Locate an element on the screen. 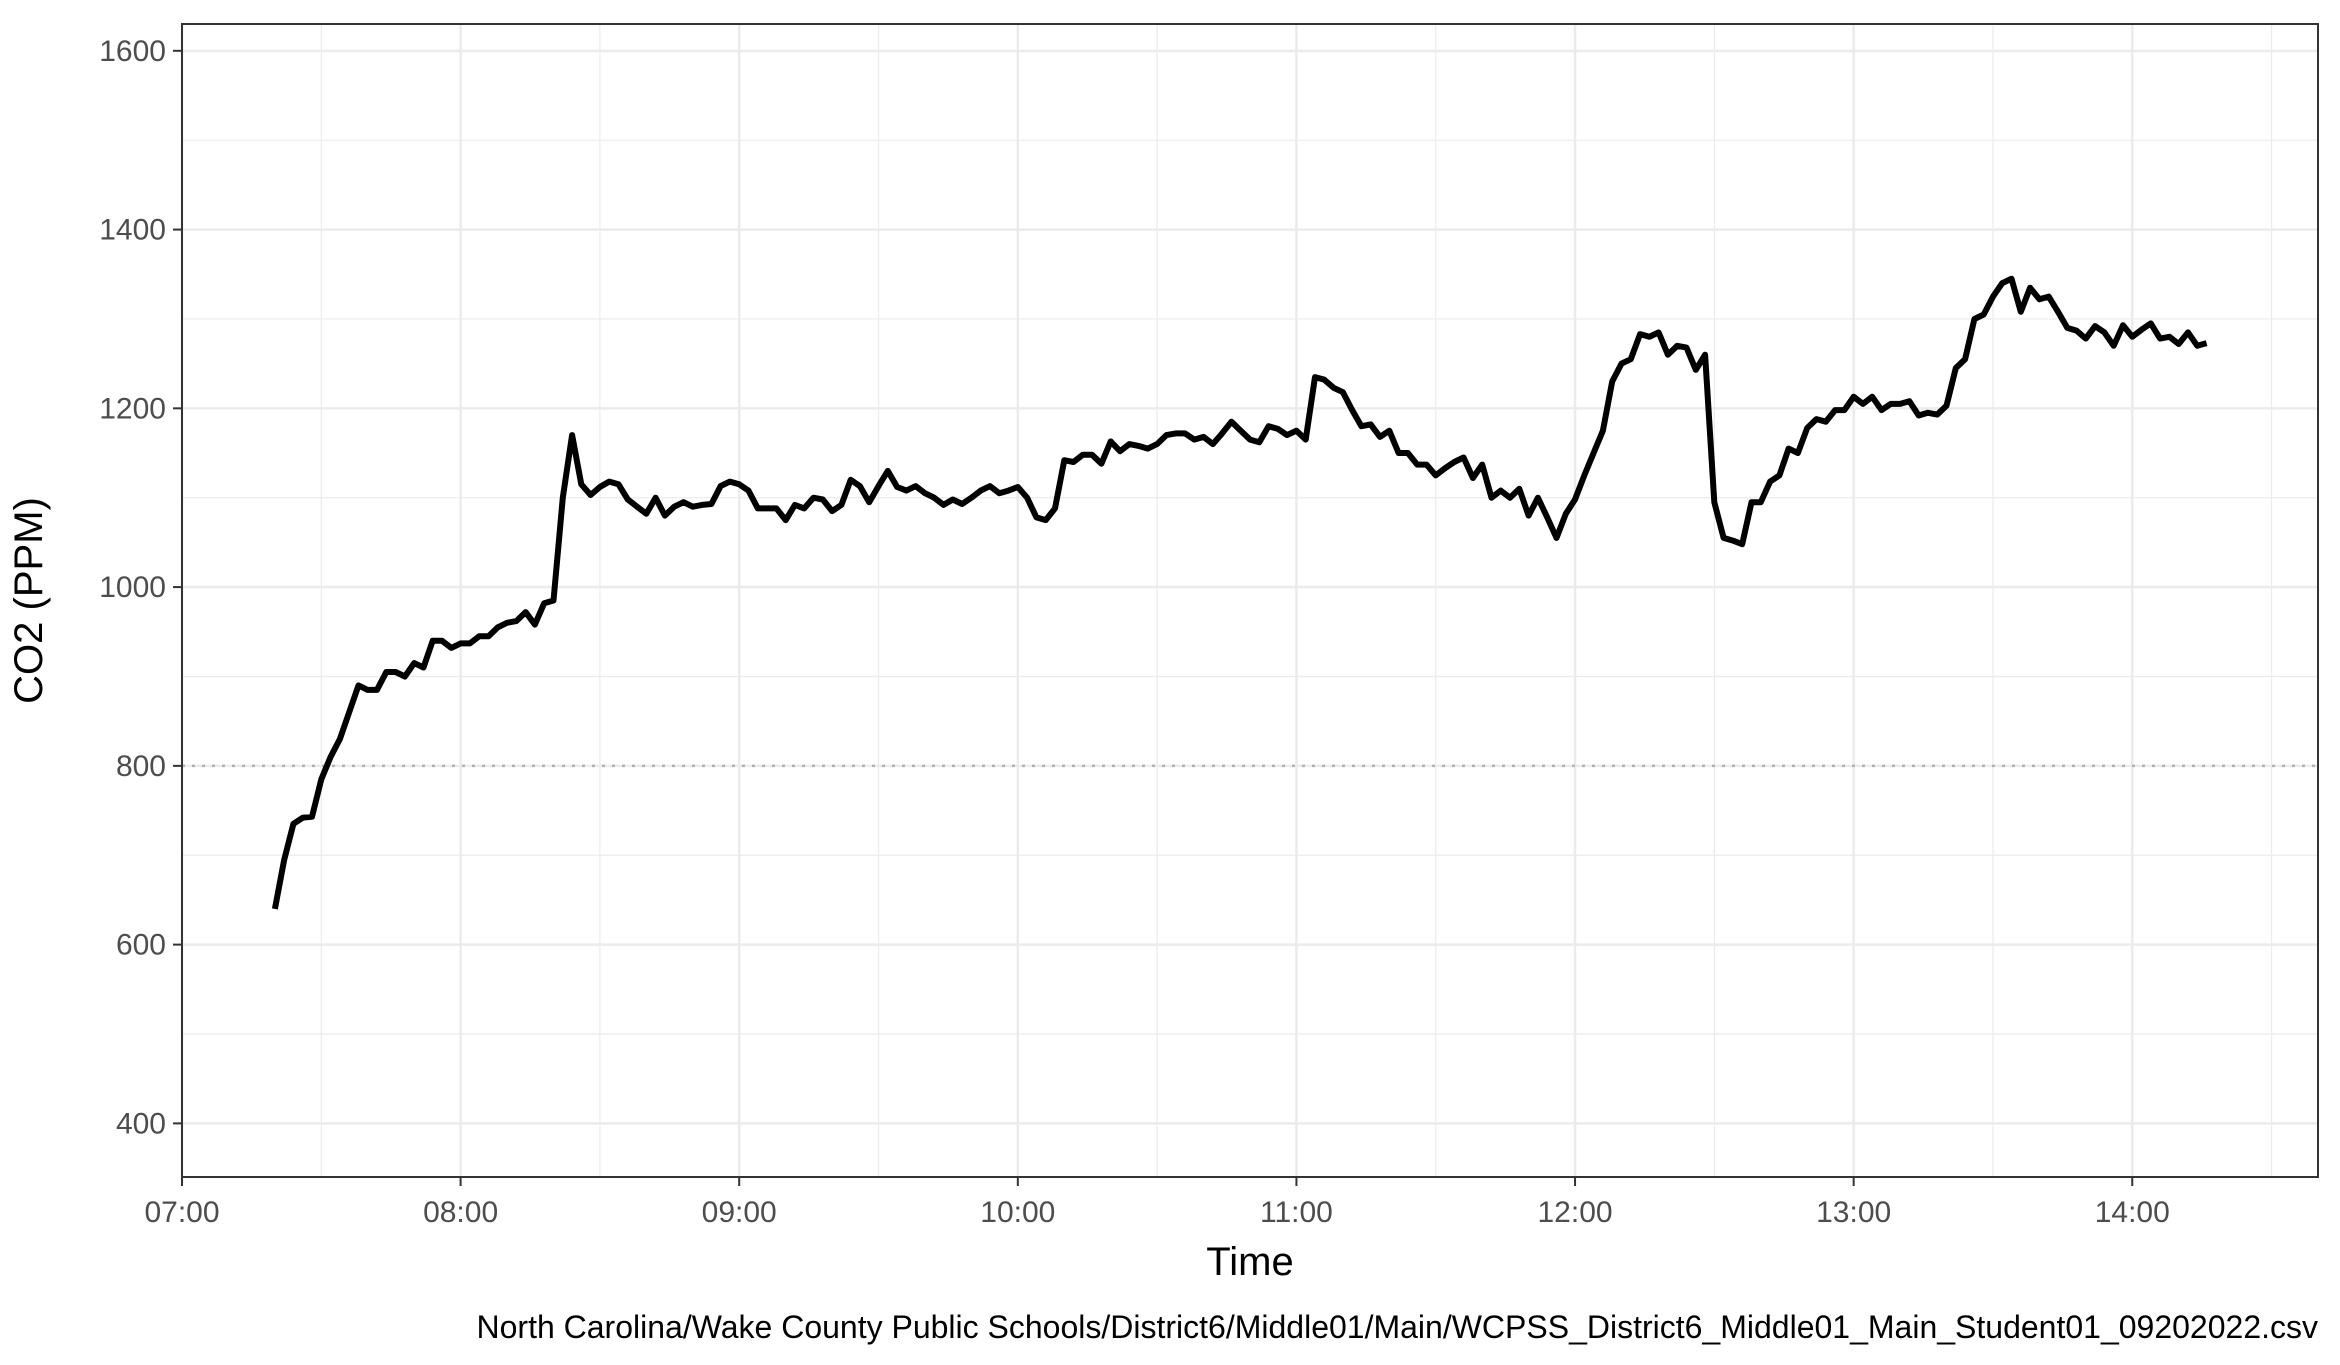  x-tick-label: 08:00 is located at coordinates (460, 1212).